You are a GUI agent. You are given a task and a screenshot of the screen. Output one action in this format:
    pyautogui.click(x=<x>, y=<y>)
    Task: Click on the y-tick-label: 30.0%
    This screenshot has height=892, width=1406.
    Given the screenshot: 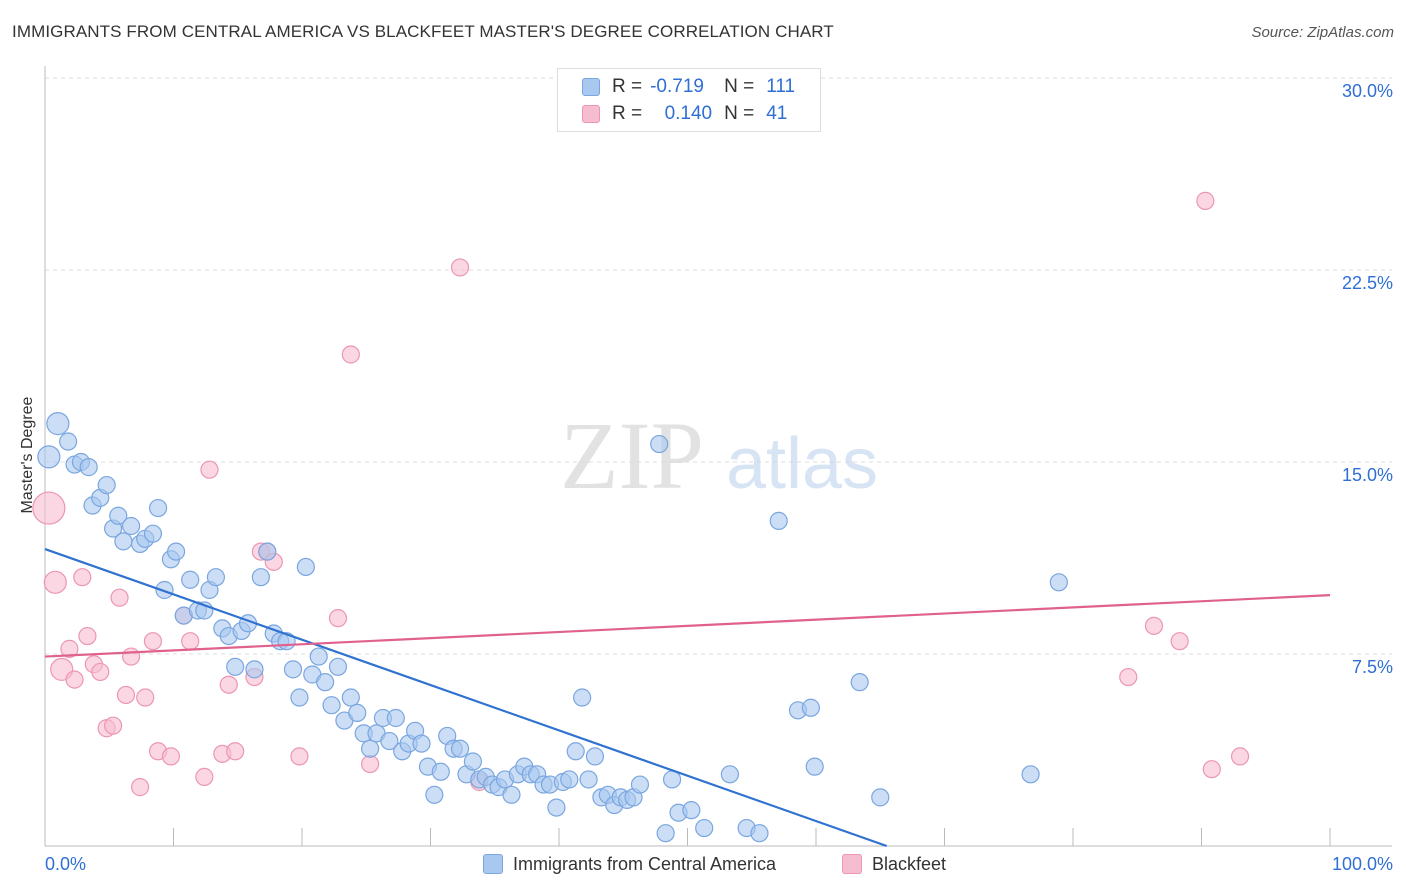 What is the action you would take?
    pyautogui.click(x=1367, y=91)
    